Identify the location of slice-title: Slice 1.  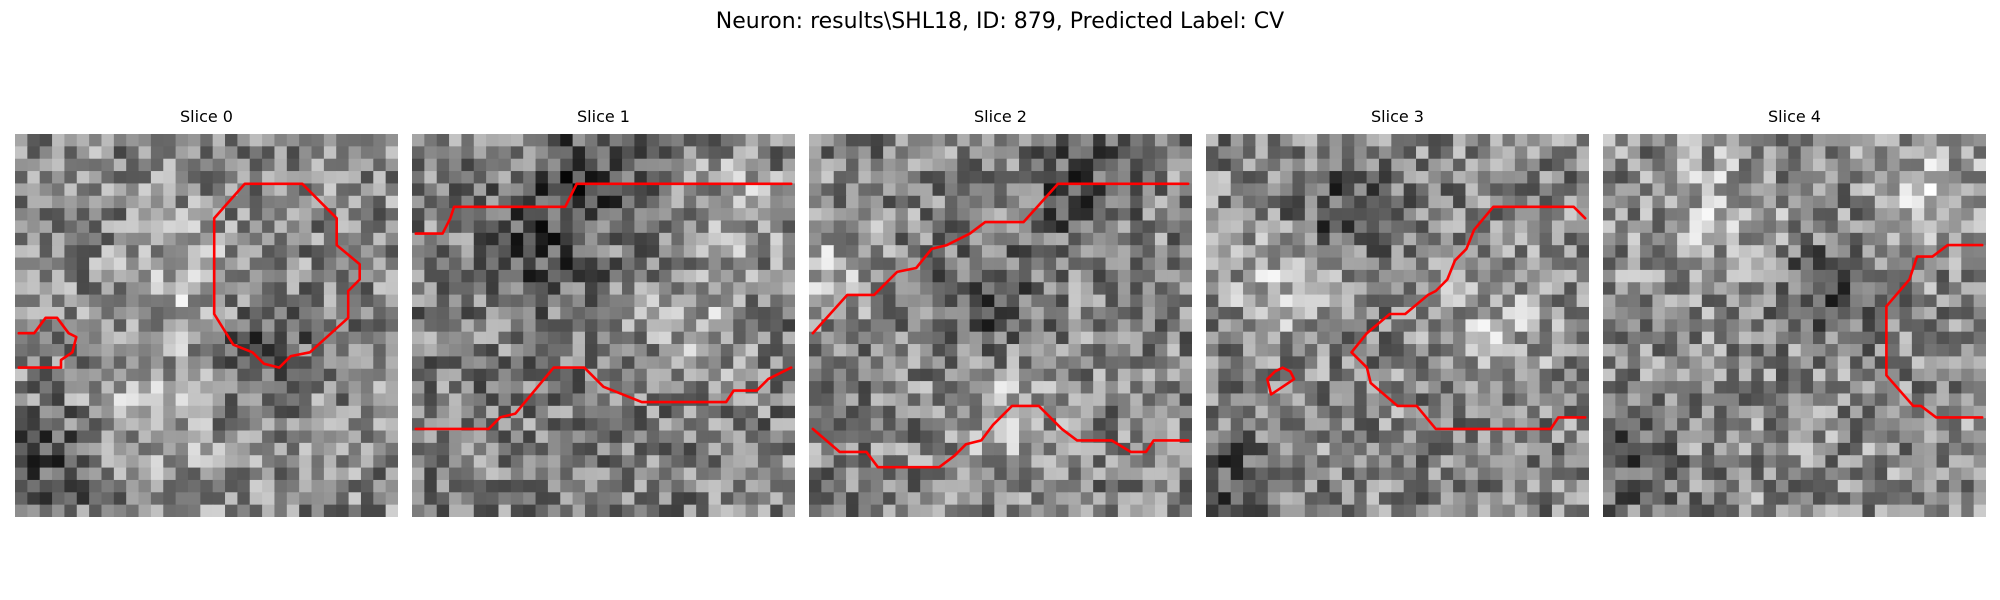
(603, 116).